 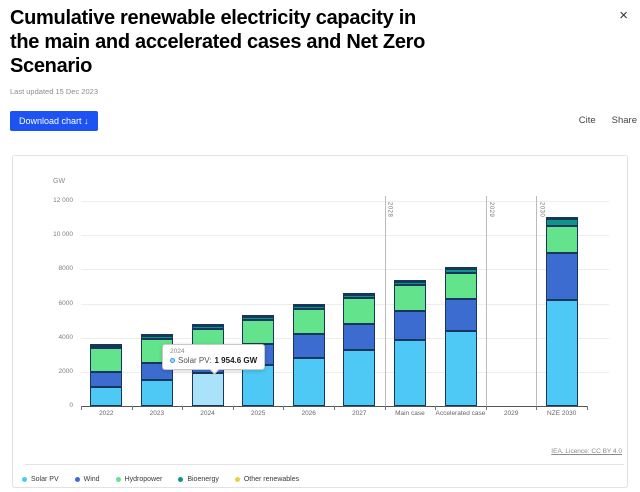 What do you see at coordinates (157, 413) in the screenshot?
I see `x-category-label-2023: 2023` at bounding box center [157, 413].